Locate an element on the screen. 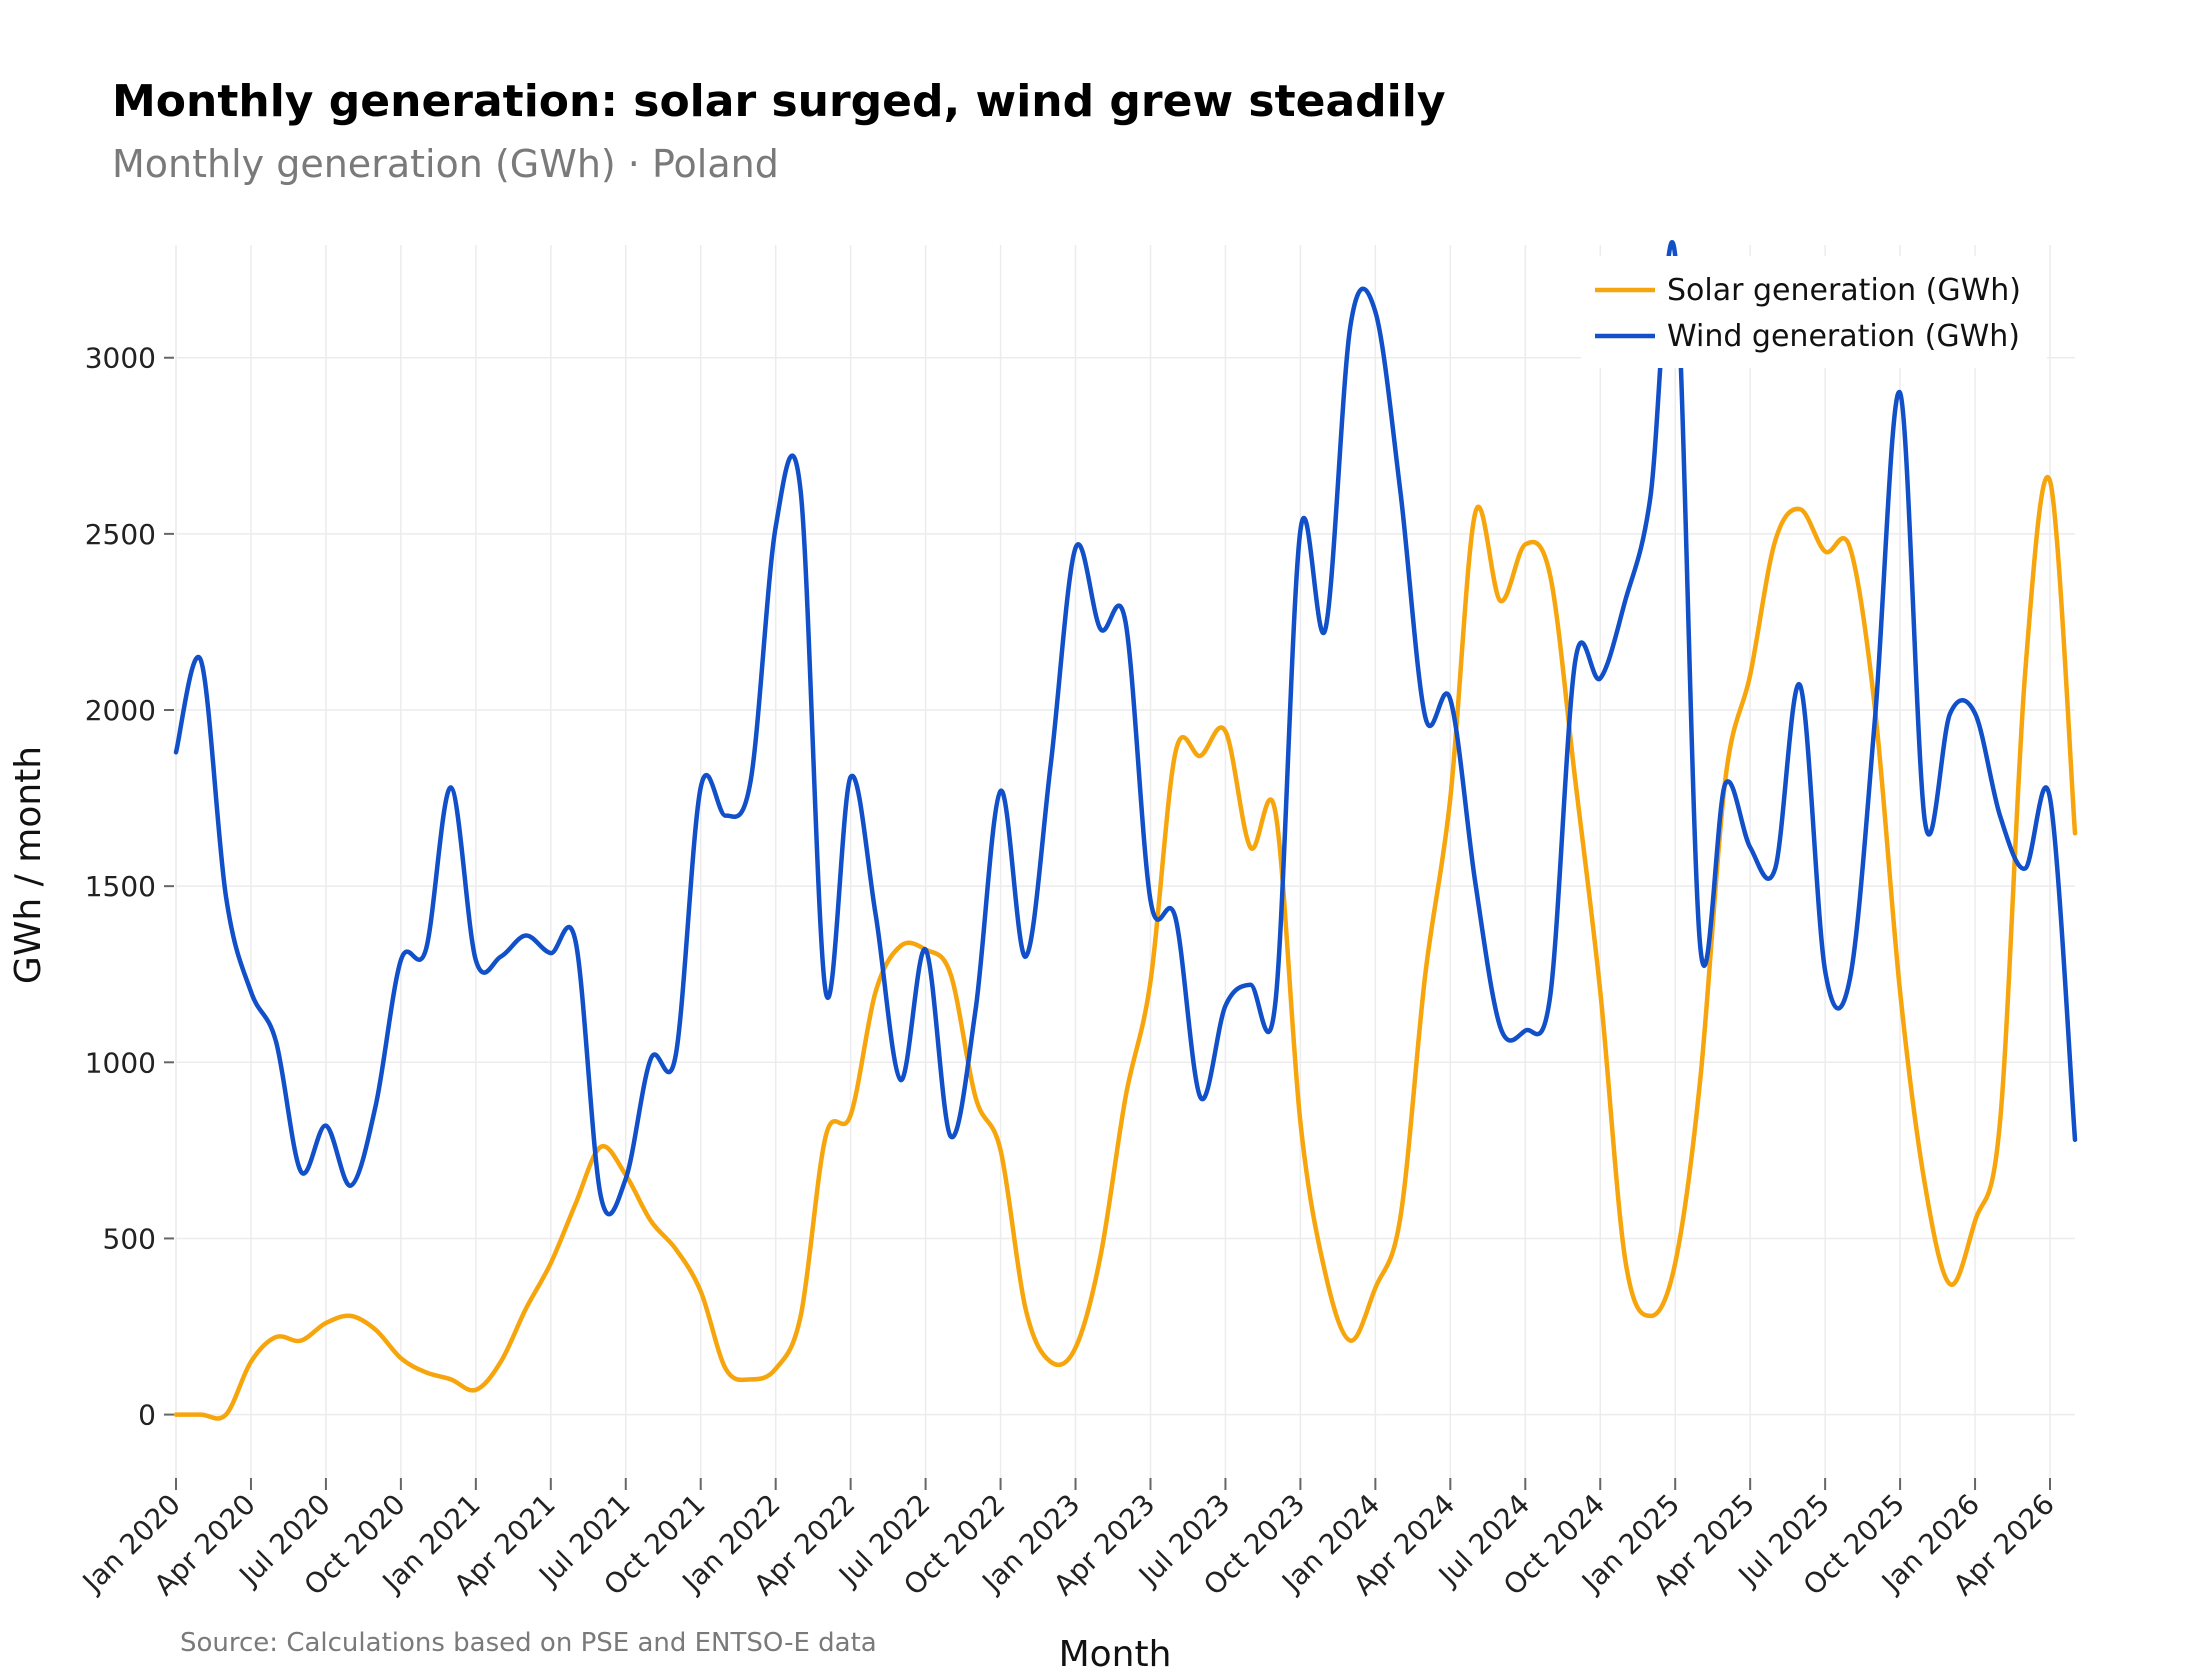  y-tick-label: 3000 is located at coordinates (120, 358).